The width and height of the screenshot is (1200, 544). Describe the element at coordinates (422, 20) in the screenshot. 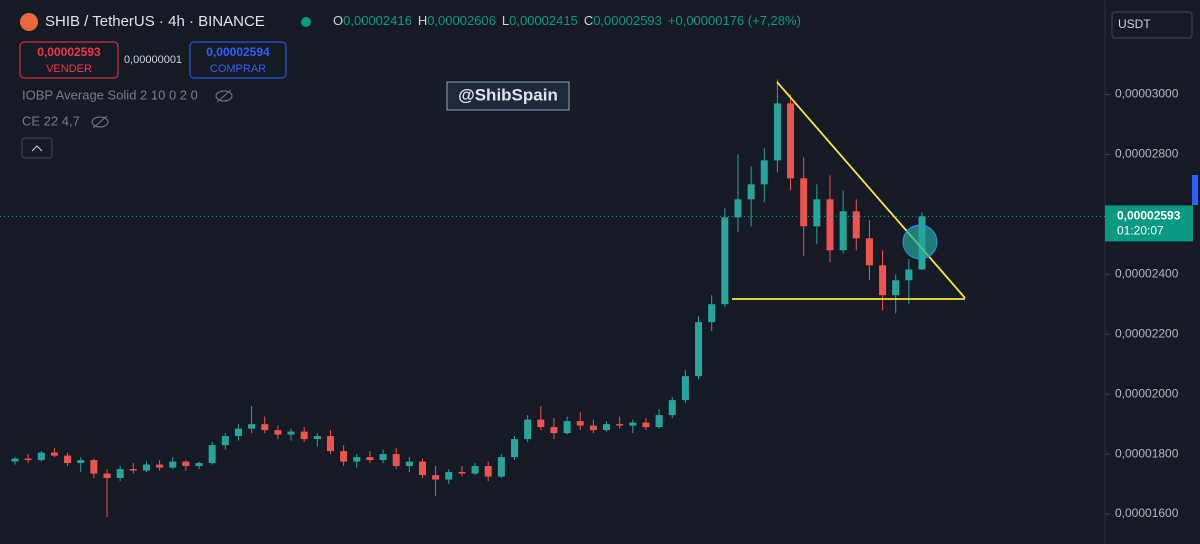

I see `ohlc-key: H` at that location.